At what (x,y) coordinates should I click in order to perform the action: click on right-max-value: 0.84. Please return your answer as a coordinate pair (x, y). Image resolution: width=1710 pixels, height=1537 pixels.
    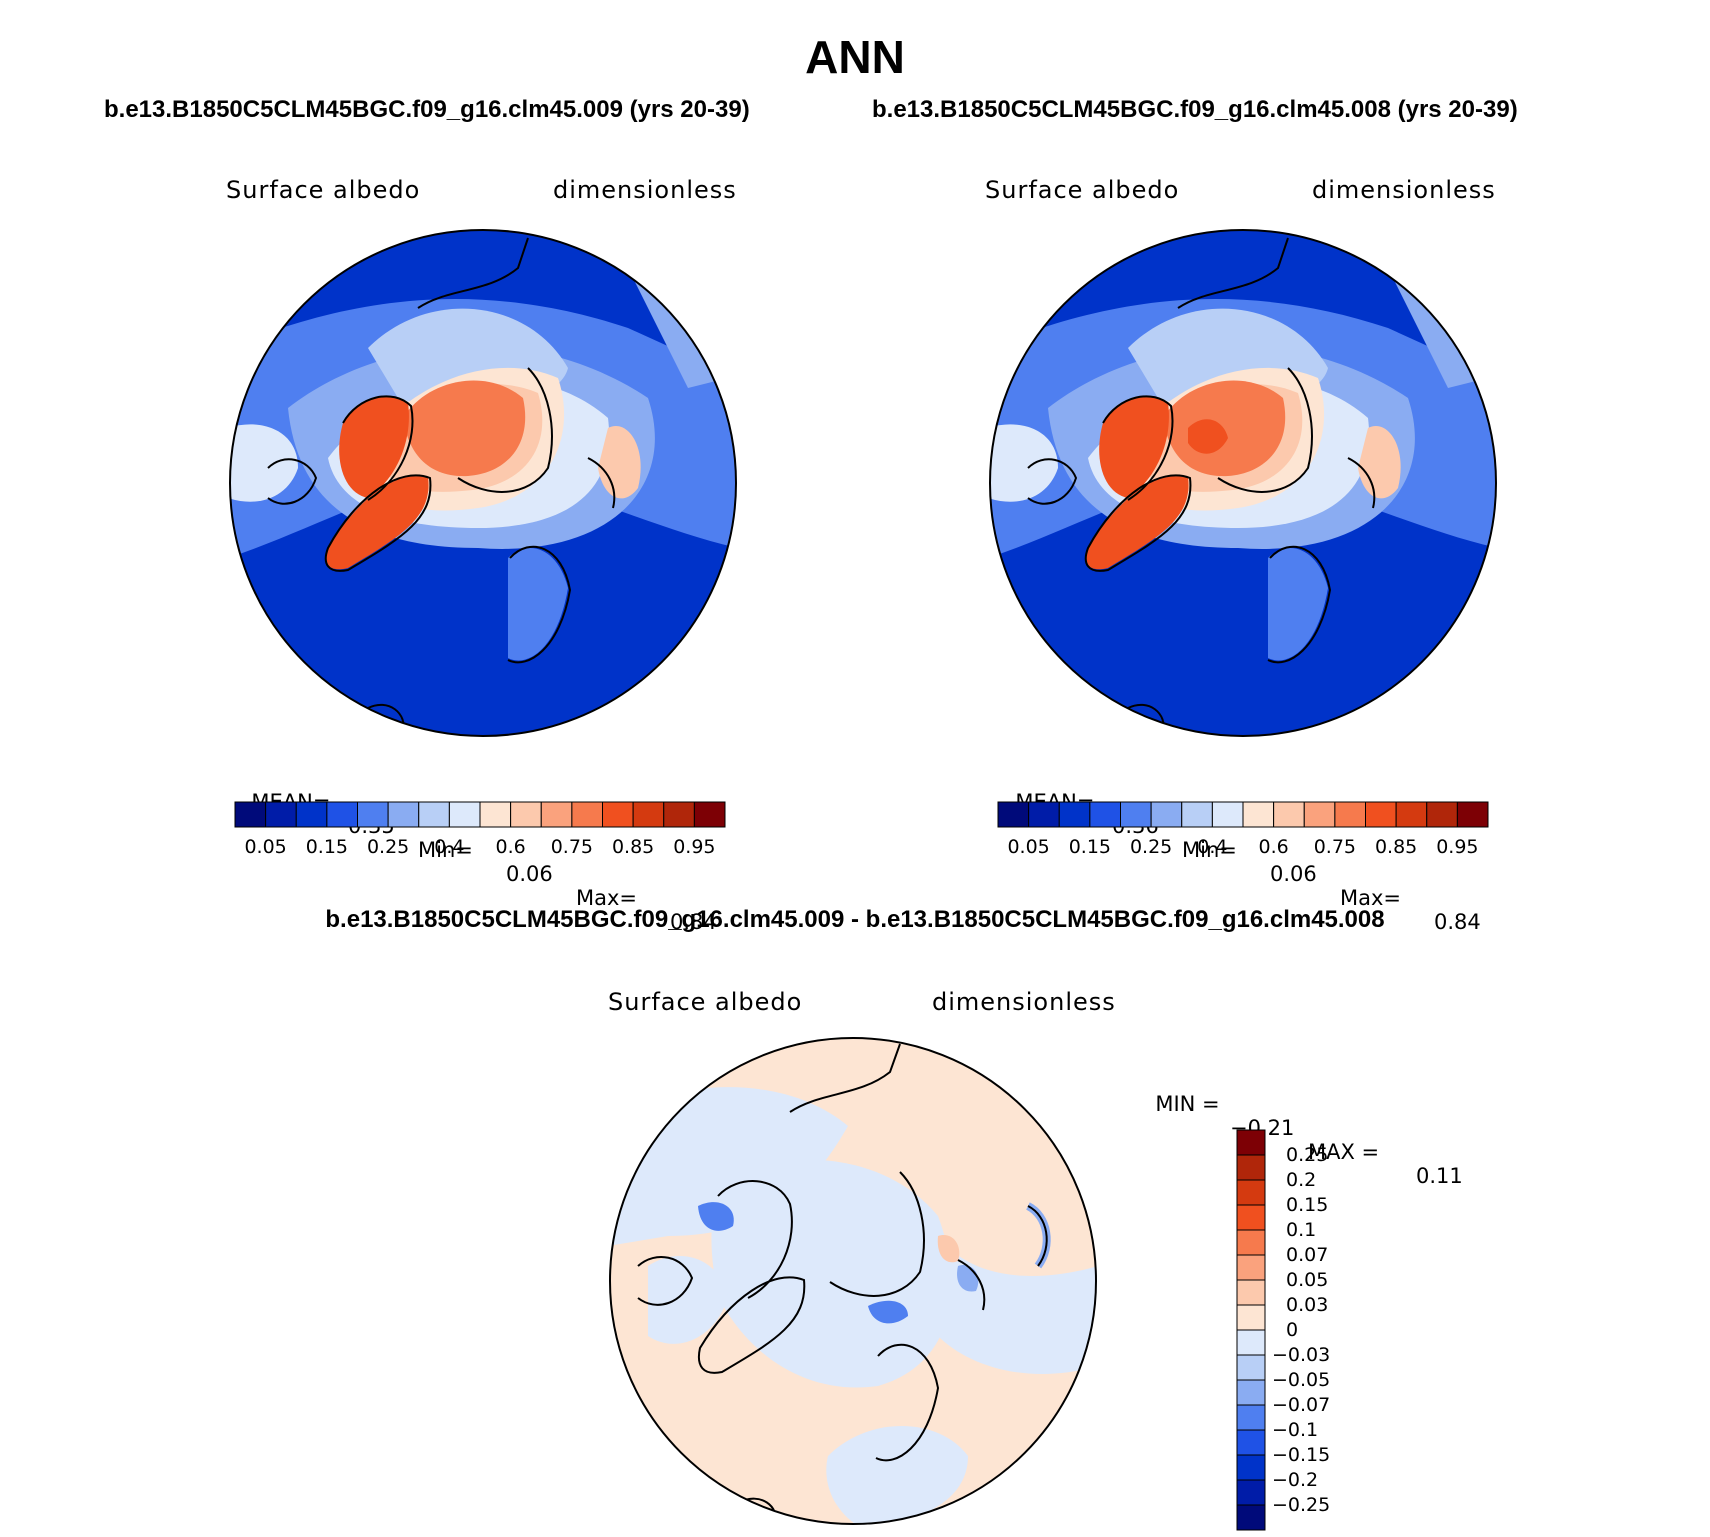
    Looking at the image, I should click on (1457, 922).